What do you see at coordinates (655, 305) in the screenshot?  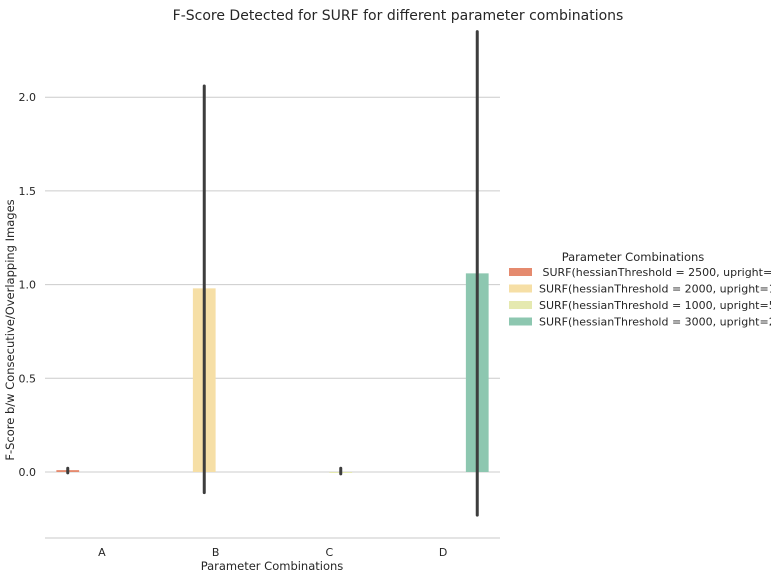 I see `legend-label: SURF(hessianThreshold = 1000, upright=5)` at bounding box center [655, 305].